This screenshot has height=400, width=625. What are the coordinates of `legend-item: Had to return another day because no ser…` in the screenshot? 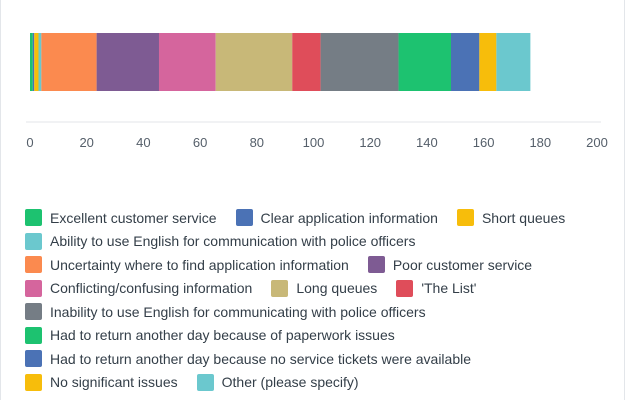 It's located at (248, 359).